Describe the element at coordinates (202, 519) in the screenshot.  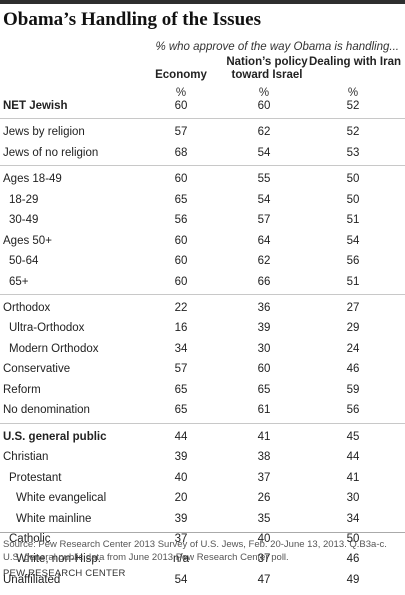
I see `table-row: White mainline 39 35 34` at that location.